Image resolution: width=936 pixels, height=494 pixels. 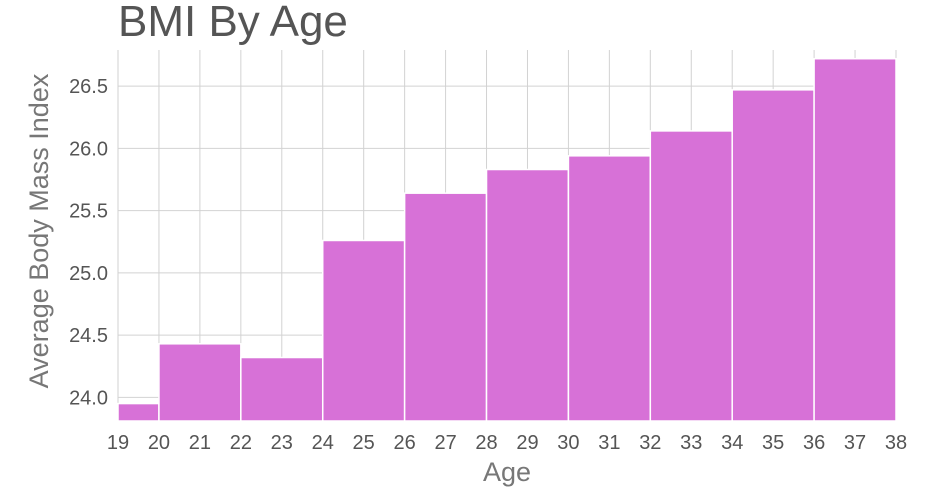 What do you see at coordinates (88, 87) in the screenshot?
I see `y-tick-label: 26.5` at bounding box center [88, 87].